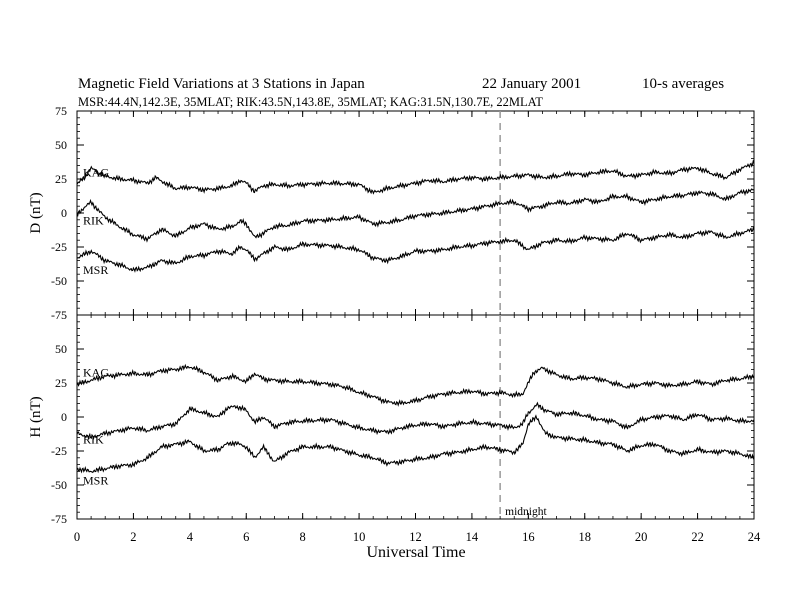 The image size is (792, 612). I want to click on x-tick-label: 2, so click(133, 537).